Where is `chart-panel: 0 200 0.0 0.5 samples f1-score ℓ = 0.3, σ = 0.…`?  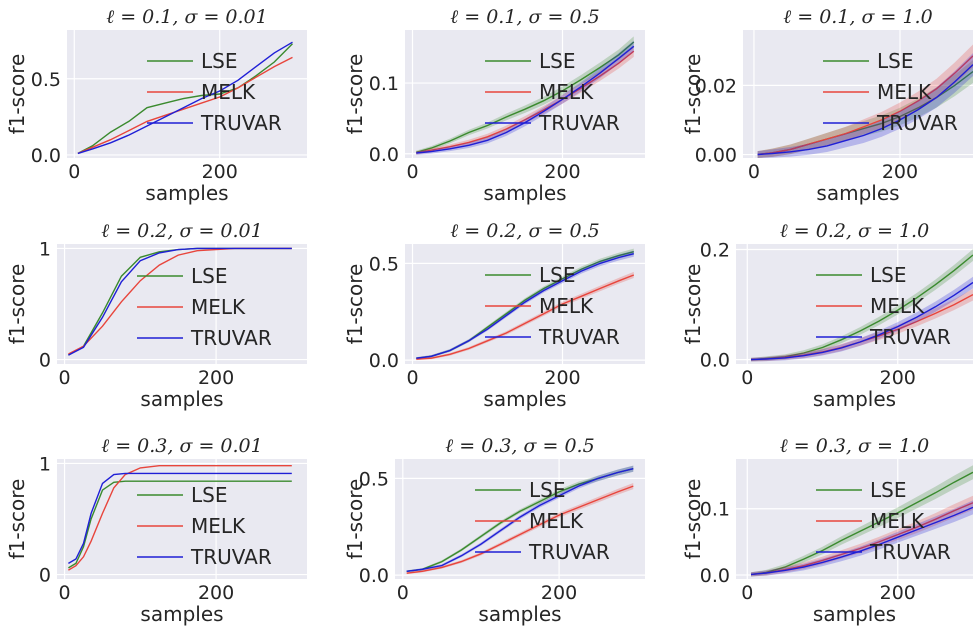
chart-panel: 0 200 0.0 0.5 samples f1-score ℓ = 0.3, σ = 0.… is located at coordinates (494, 530).